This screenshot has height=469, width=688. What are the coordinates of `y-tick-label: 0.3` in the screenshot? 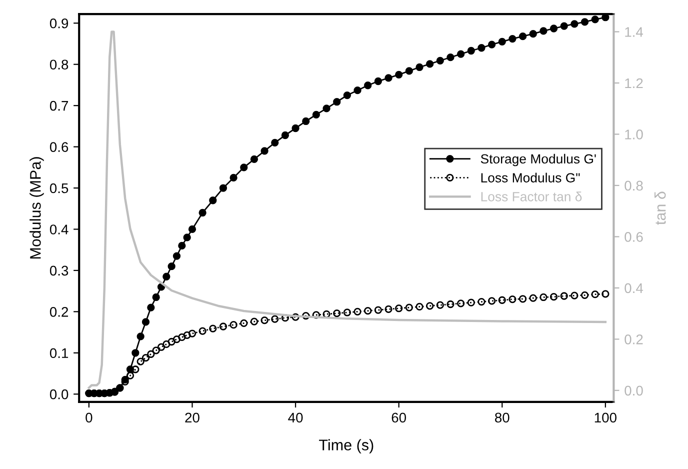 It's located at (59, 271).